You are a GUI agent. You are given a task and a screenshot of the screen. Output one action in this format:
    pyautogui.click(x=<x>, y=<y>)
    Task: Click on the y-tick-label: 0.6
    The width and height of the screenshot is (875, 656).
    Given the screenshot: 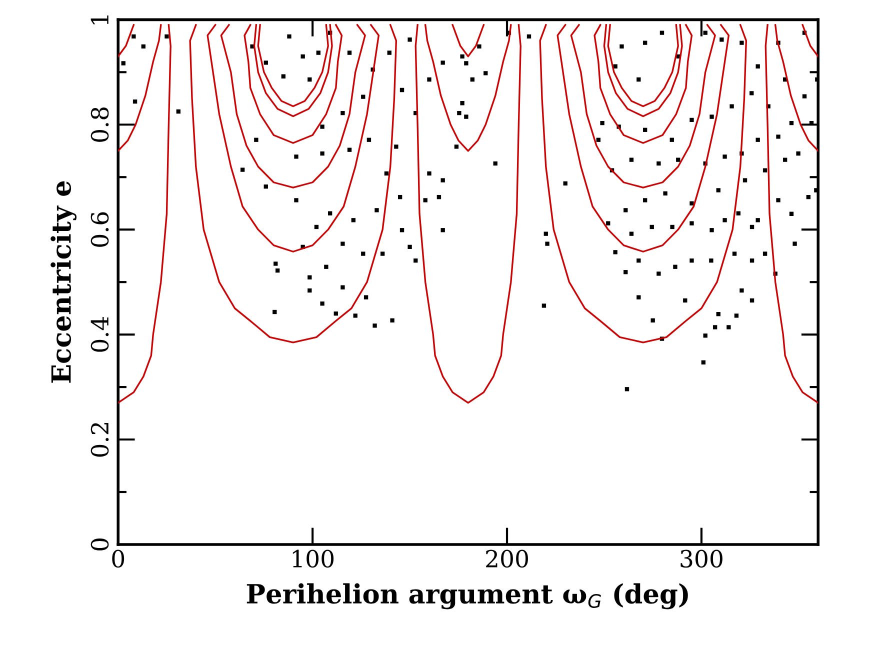 What is the action you would take?
    pyautogui.click(x=99, y=229)
    